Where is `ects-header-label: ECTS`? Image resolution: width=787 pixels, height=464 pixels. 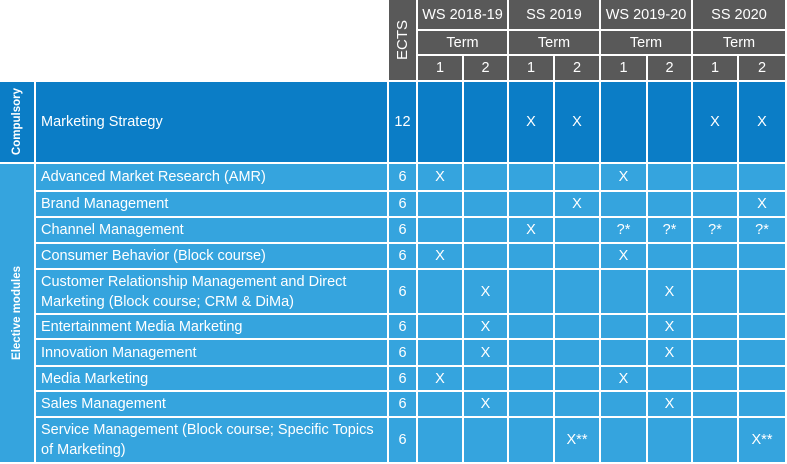
ects-header-label: ECTS is located at coordinates (402, 39).